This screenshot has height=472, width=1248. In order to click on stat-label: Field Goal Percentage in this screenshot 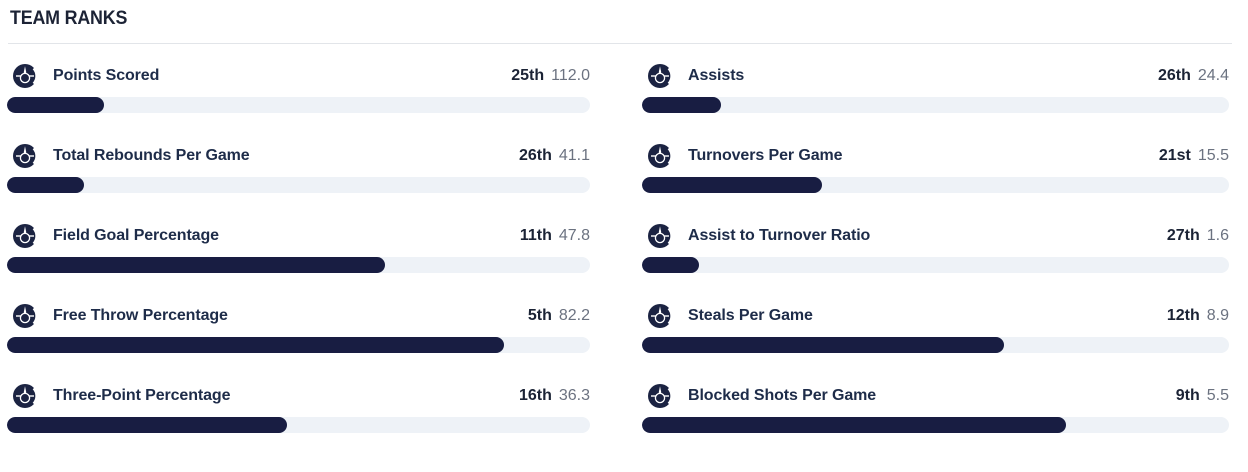, I will do `click(136, 235)`.